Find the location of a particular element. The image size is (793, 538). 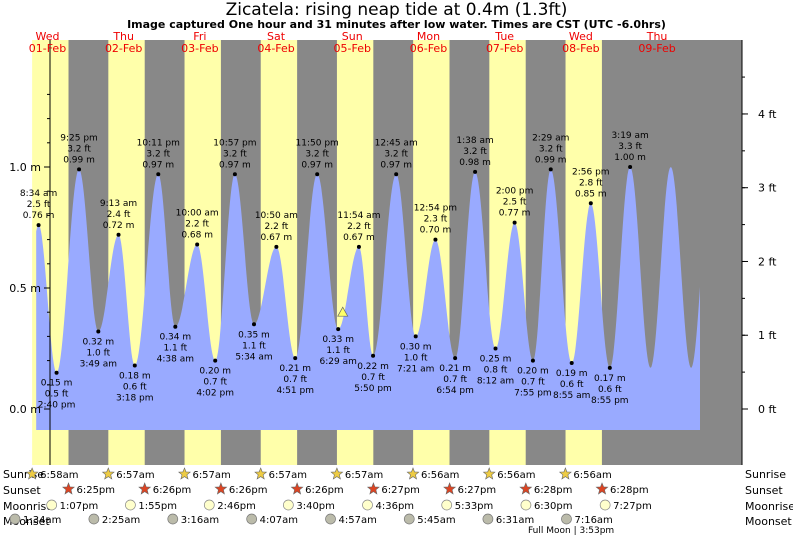

extreme-time: 2:00 pm is located at coordinates (515, 192).